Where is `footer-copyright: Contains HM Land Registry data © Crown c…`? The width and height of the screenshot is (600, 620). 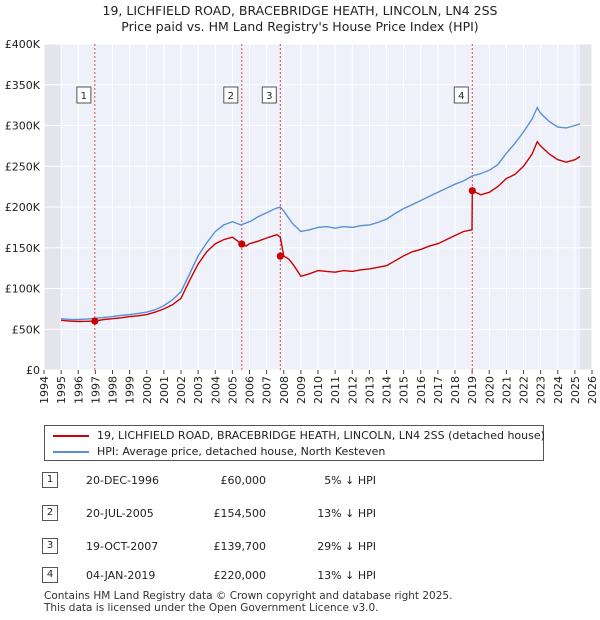 footer-copyright: Contains HM Land Registry data © Crown c… is located at coordinates (248, 596).